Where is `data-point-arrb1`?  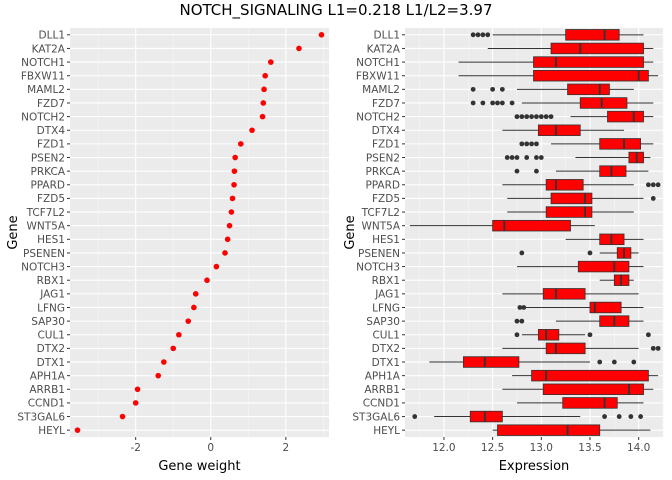
data-point-arrb1 is located at coordinates (137, 389).